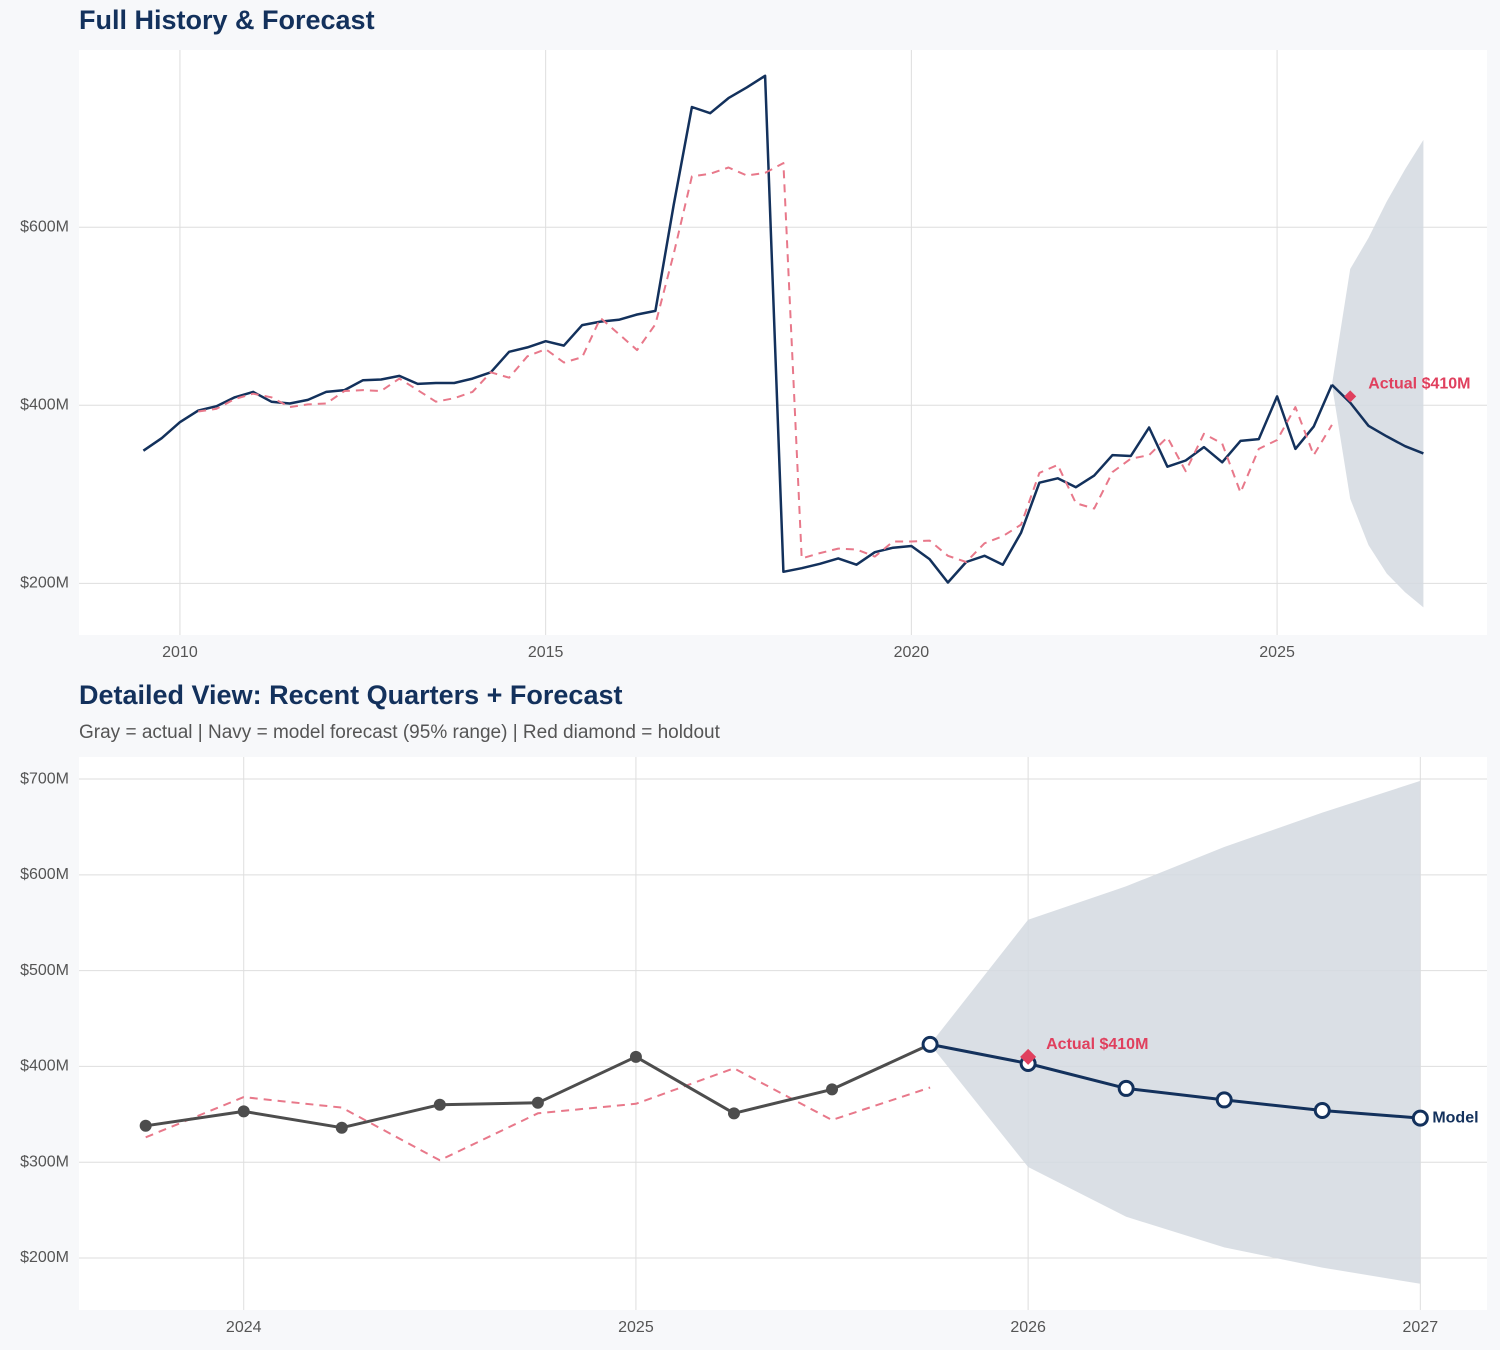 This screenshot has height=1350, width=1500. I want to click on x-tick-label: 2026, so click(1028, 1327).